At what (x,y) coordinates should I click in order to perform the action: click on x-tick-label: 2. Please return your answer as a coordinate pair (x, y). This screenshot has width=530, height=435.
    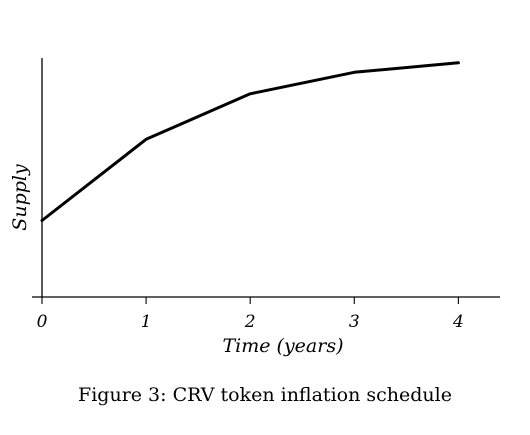
    Looking at the image, I should click on (250, 322).